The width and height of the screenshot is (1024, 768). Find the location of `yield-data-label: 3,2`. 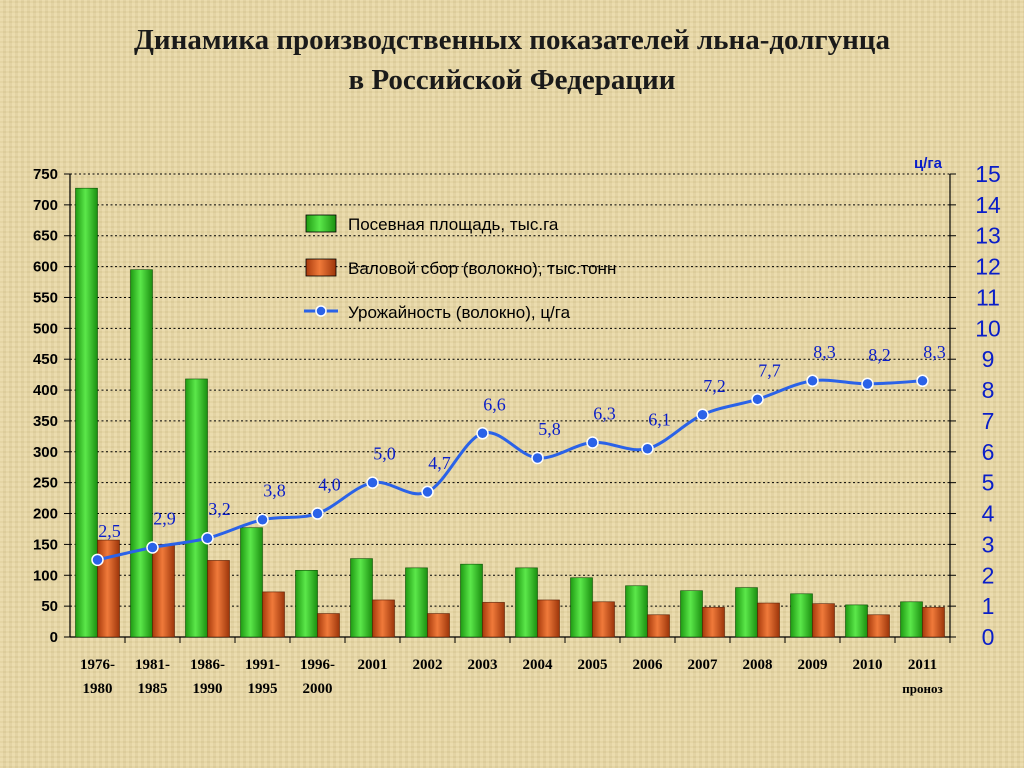

yield-data-label: 3,2 is located at coordinates (219, 509).